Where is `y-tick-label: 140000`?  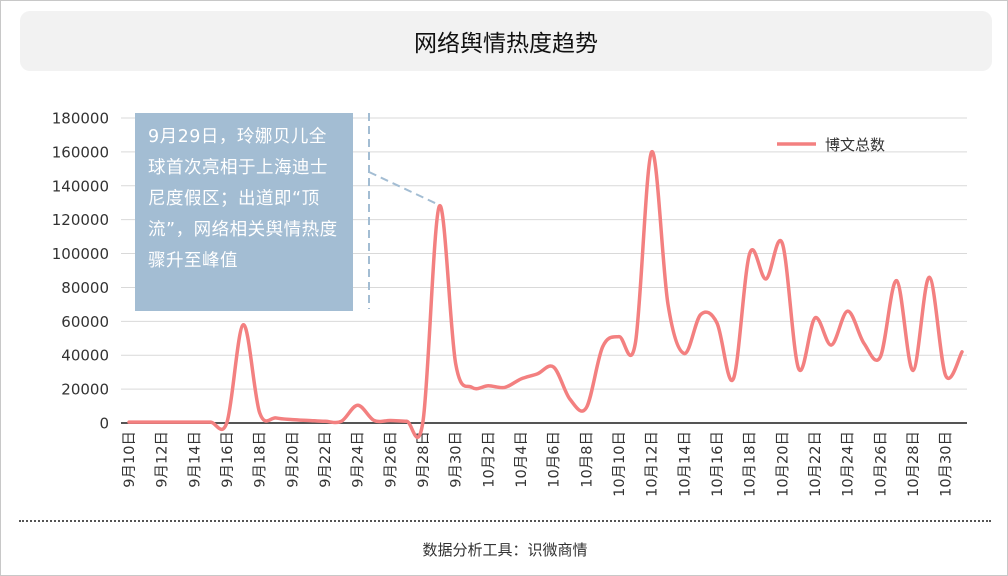
y-tick-label: 140000 is located at coordinates (80, 186).